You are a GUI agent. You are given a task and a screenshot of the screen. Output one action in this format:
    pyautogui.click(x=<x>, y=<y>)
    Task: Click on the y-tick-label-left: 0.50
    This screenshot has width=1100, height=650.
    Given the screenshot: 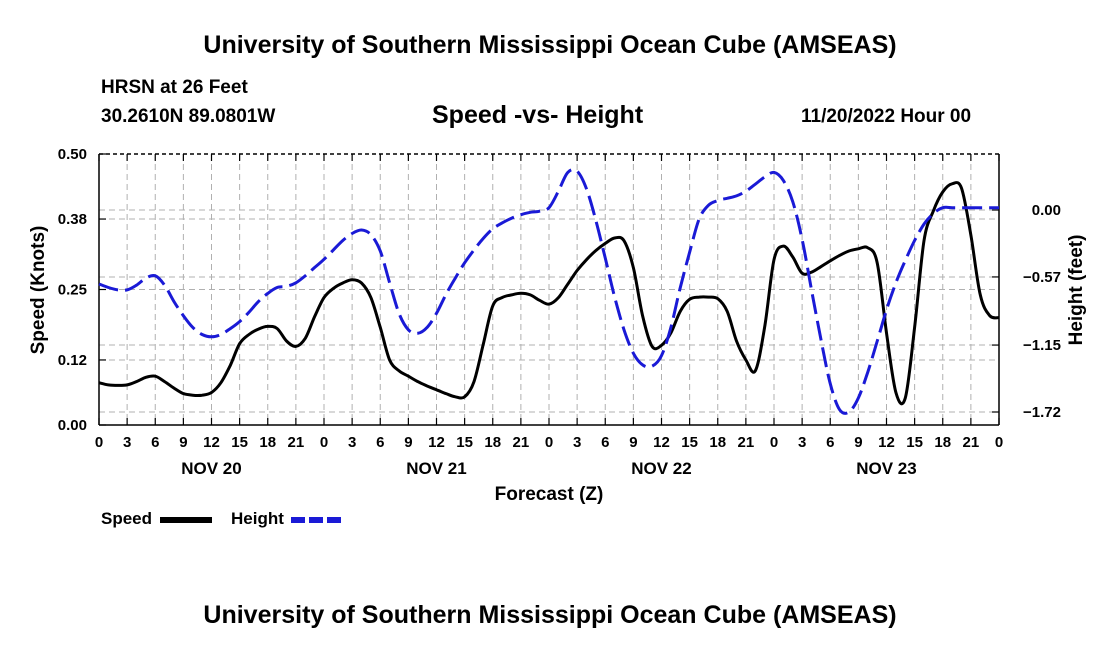 What is the action you would take?
    pyautogui.click(x=72, y=154)
    